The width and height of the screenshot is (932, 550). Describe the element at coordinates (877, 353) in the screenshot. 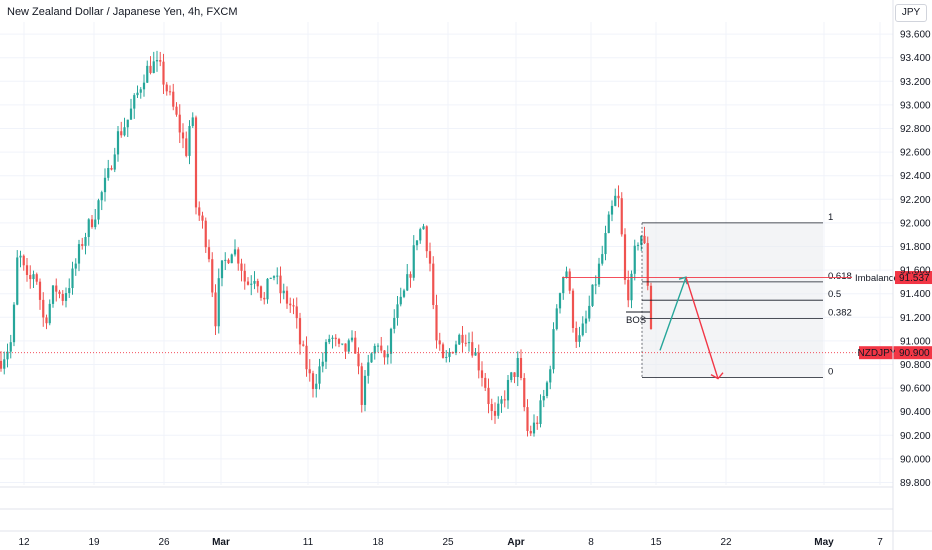

I see `current-price-symbol-bg` at that location.